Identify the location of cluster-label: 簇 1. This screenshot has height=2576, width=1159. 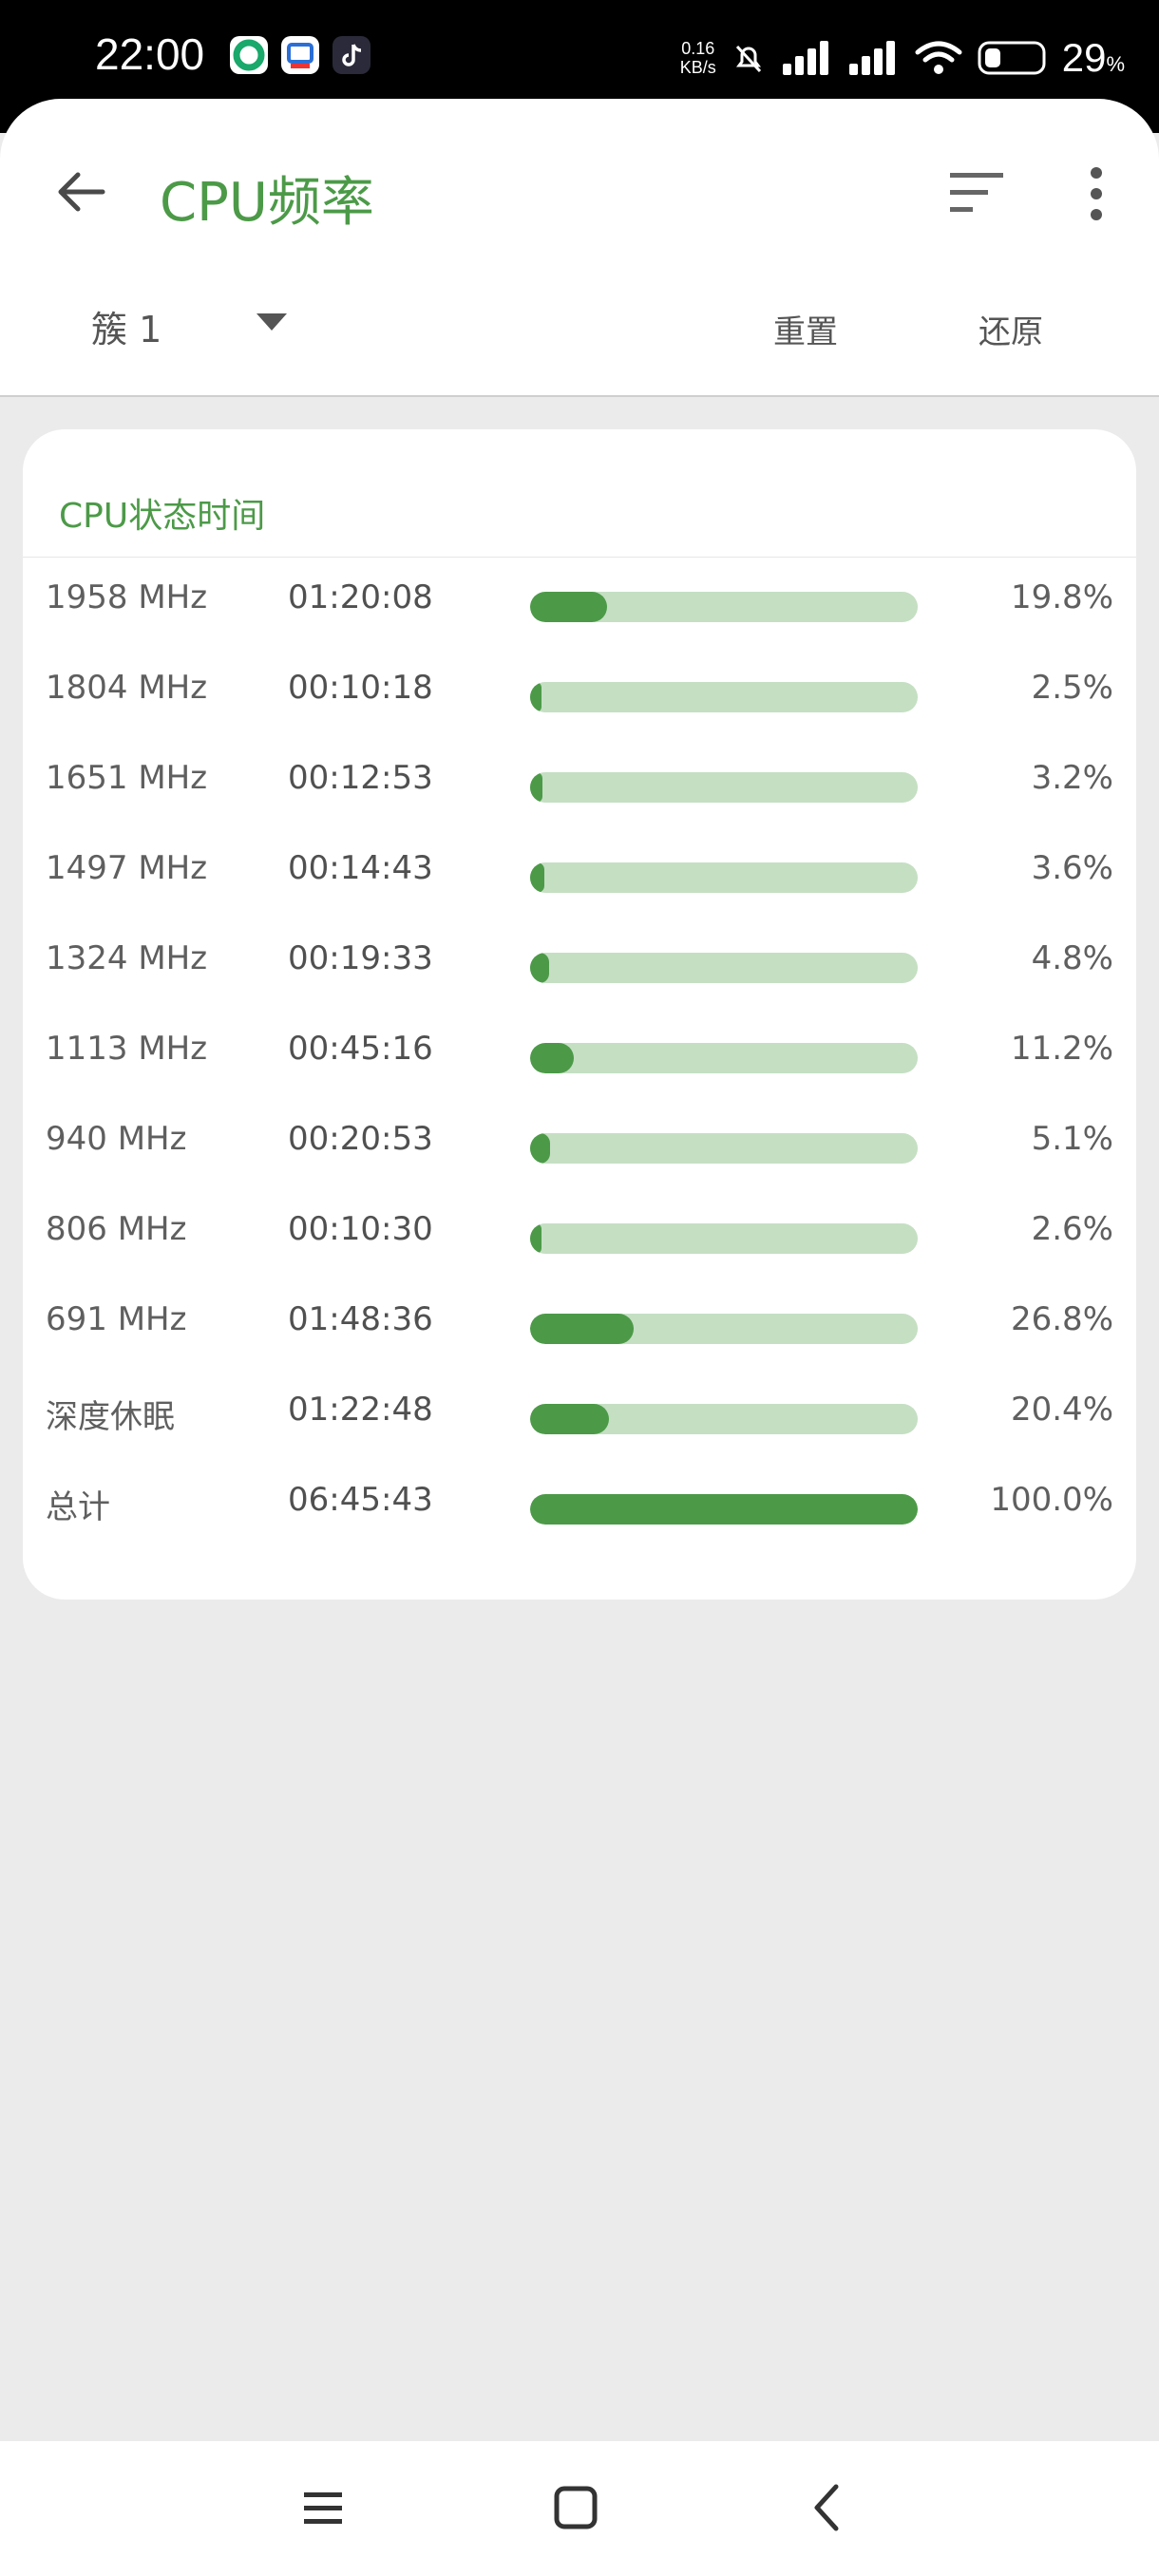
(126, 329).